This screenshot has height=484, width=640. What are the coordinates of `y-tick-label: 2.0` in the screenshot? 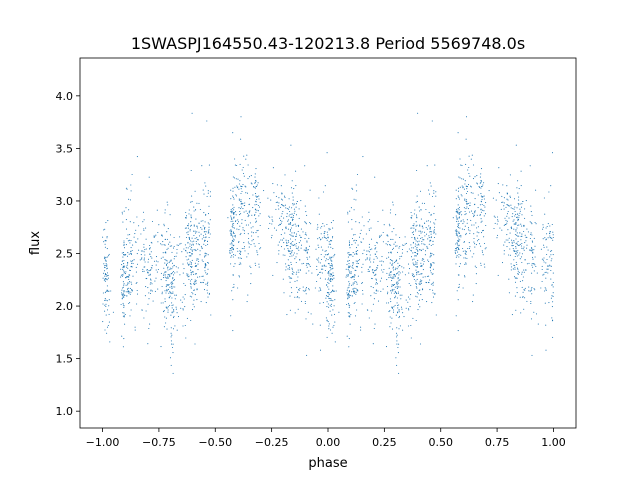 It's located at (65, 306).